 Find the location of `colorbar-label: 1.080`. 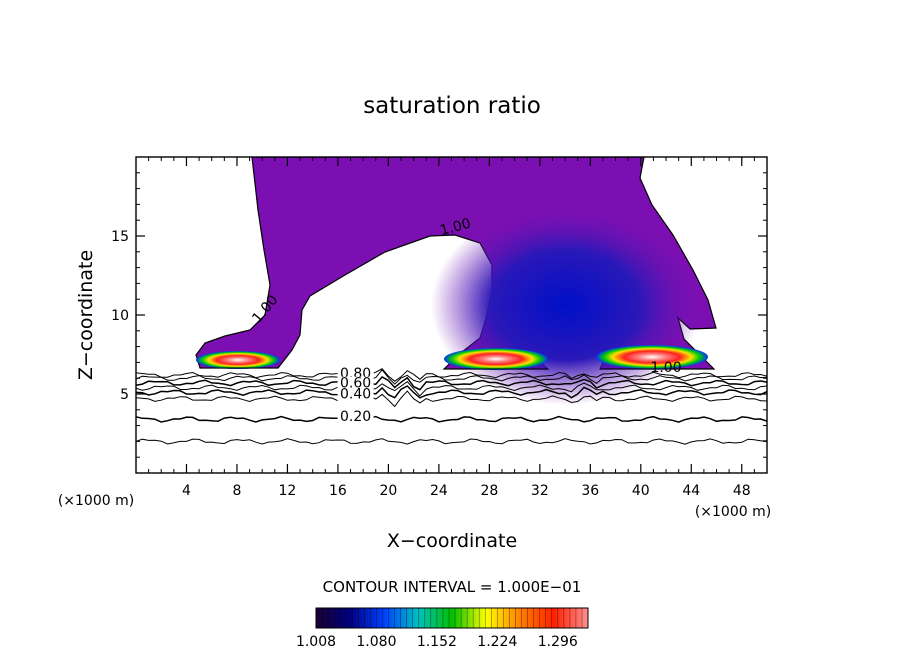

colorbar-label: 1.080 is located at coordinates (376, 642).